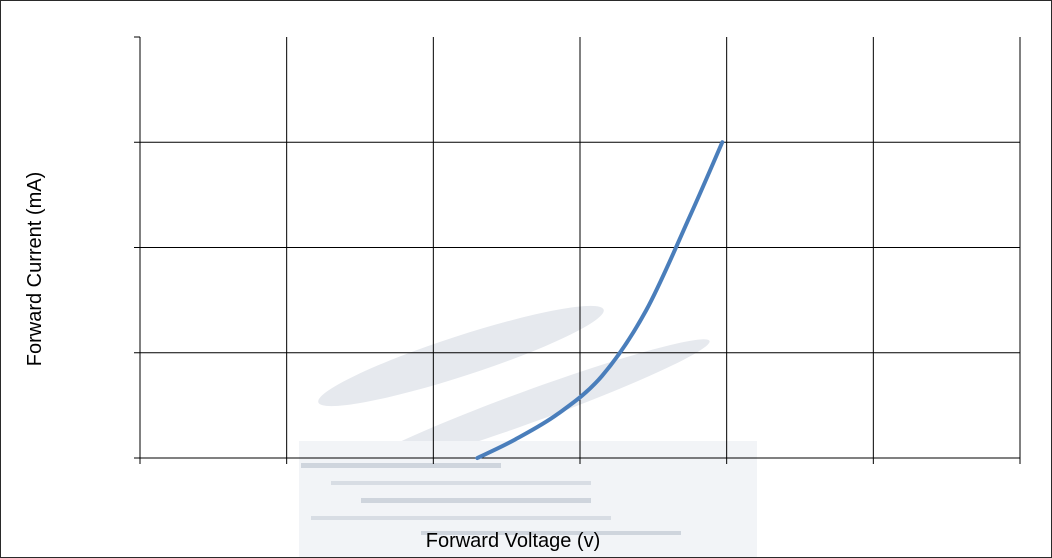 Image resolution: width=1052 pixels, height=558 pixels. What do you see at coordinates (35, 269) in the screenshot?
I see `y-axis-label: Forward Current (mA)` at bounding box center [35, 269].